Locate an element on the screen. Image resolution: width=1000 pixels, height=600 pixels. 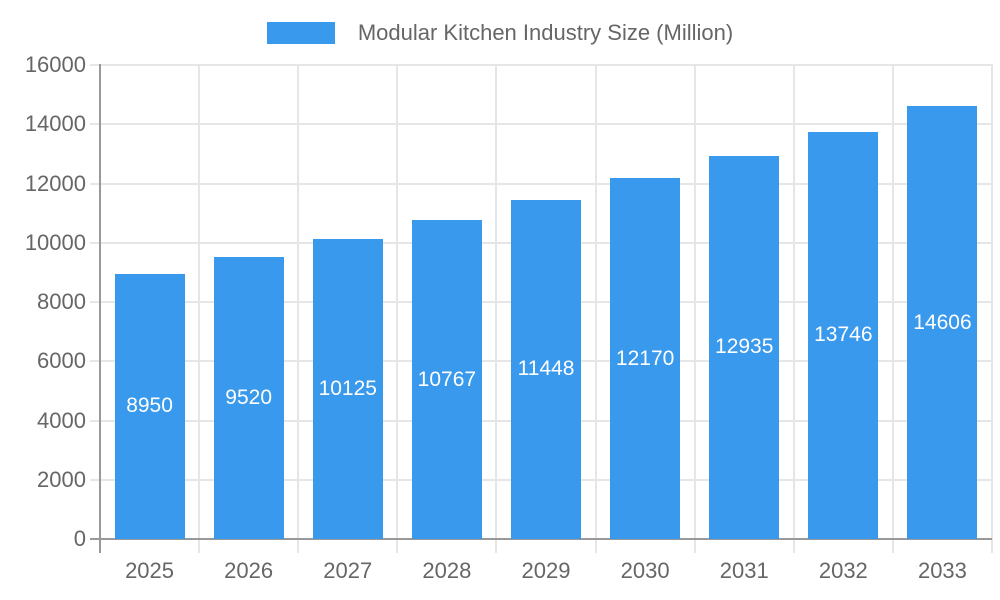
bar-value-label: 8950 is located at coordinates (149, 406).